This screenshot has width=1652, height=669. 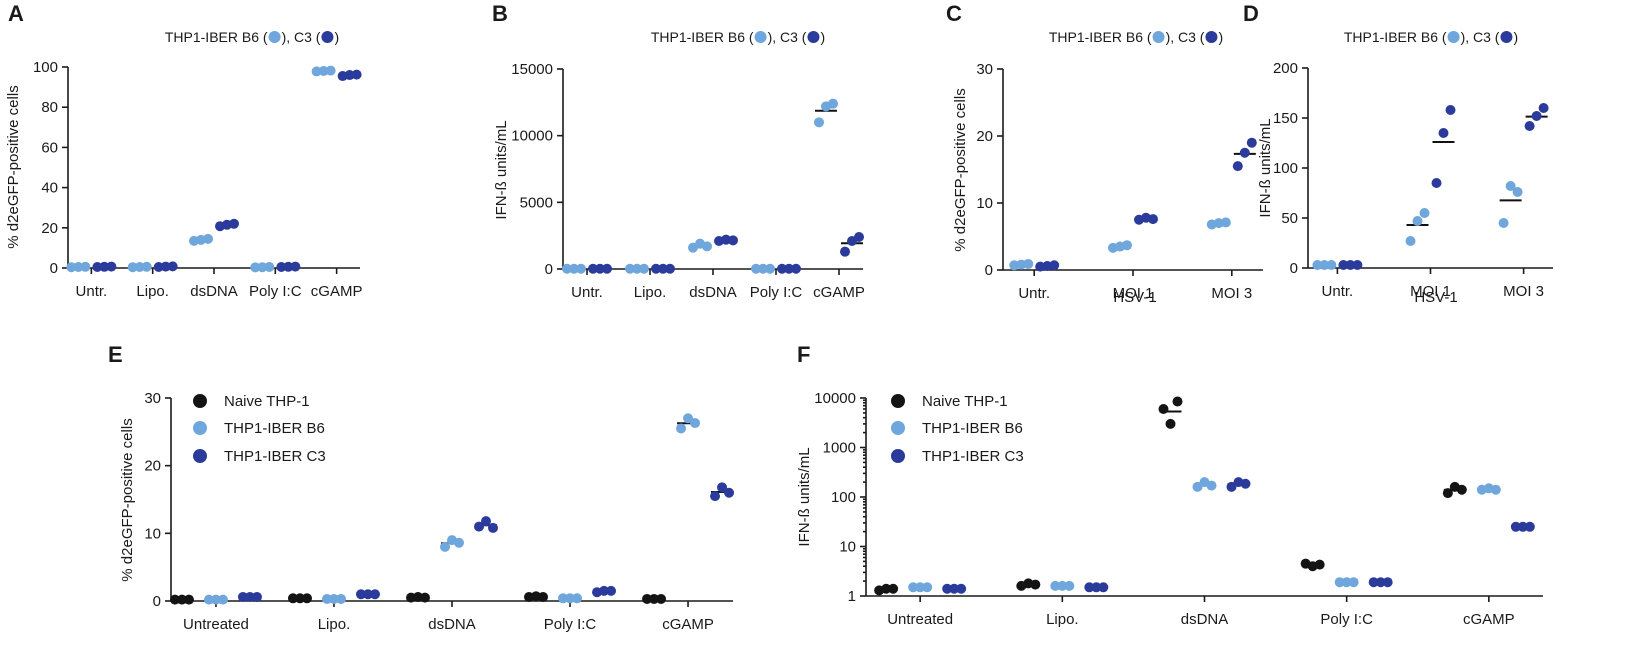 What do you see at coordinates (1211, 37) in the screenshot?
I see `title-marker-c3` at bounding box center [1211, 37].